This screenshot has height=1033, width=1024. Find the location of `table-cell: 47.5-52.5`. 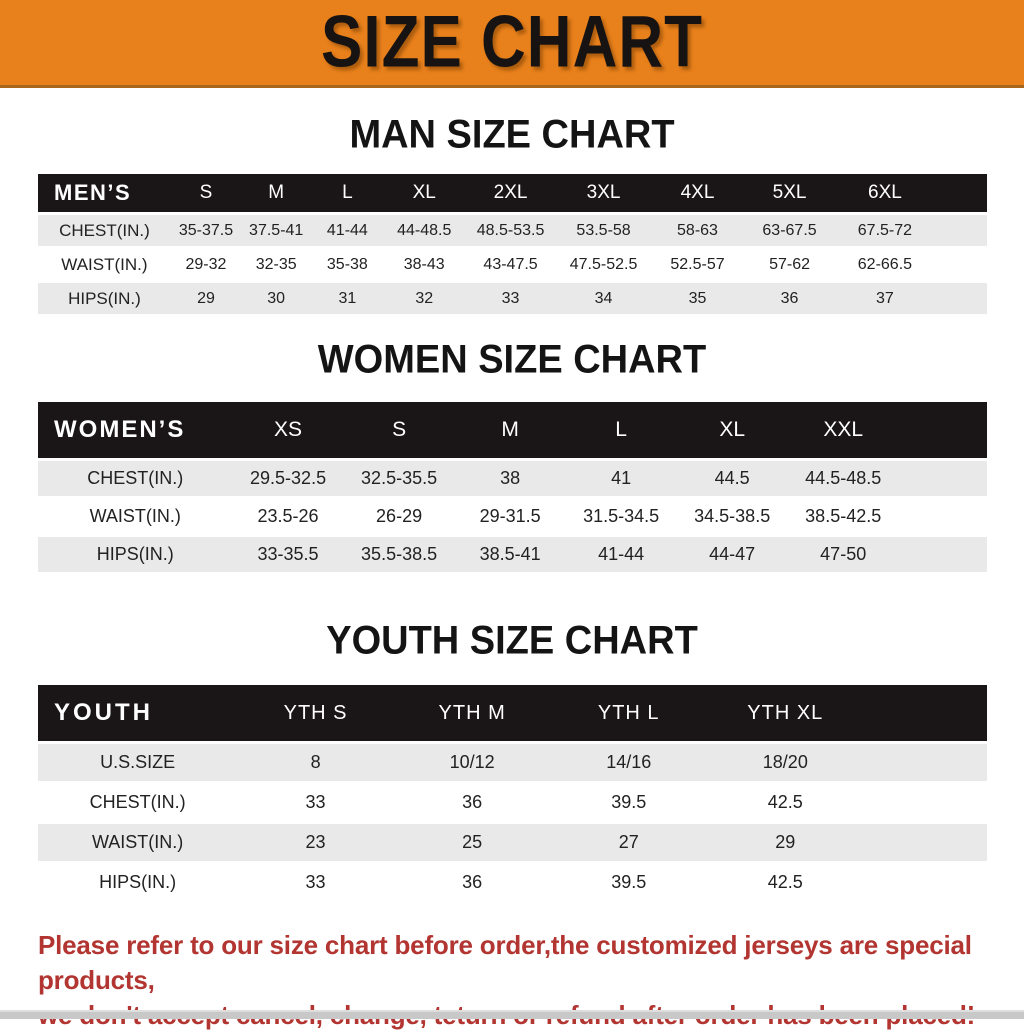

table-cell: 47.5-52.5 is located at coordinates (603, 264).